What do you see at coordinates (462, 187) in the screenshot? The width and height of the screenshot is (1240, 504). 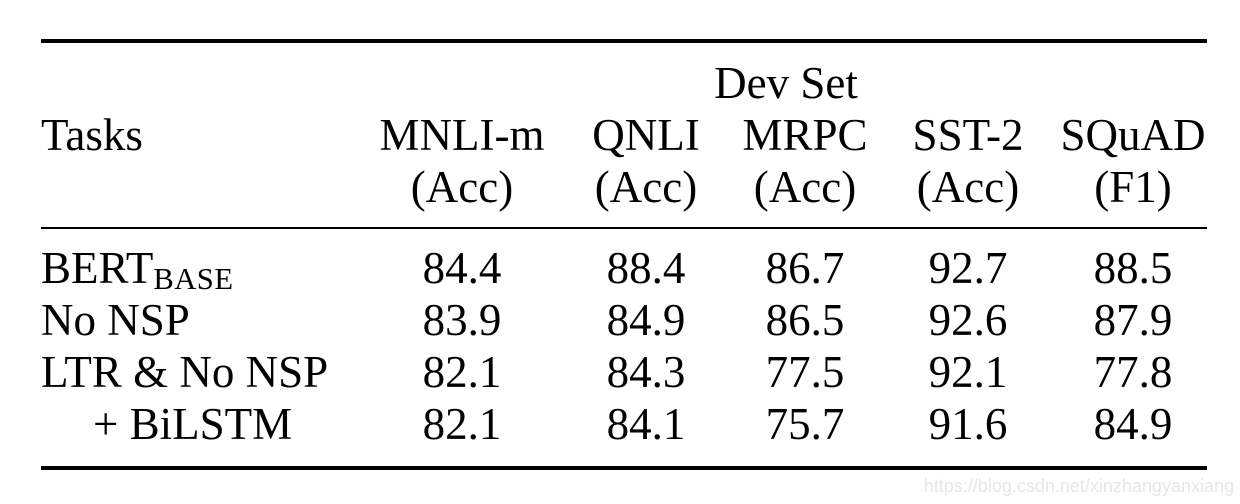 I see `column-metric-mnli-m: (Acc)` at bounding box center [462, 187].